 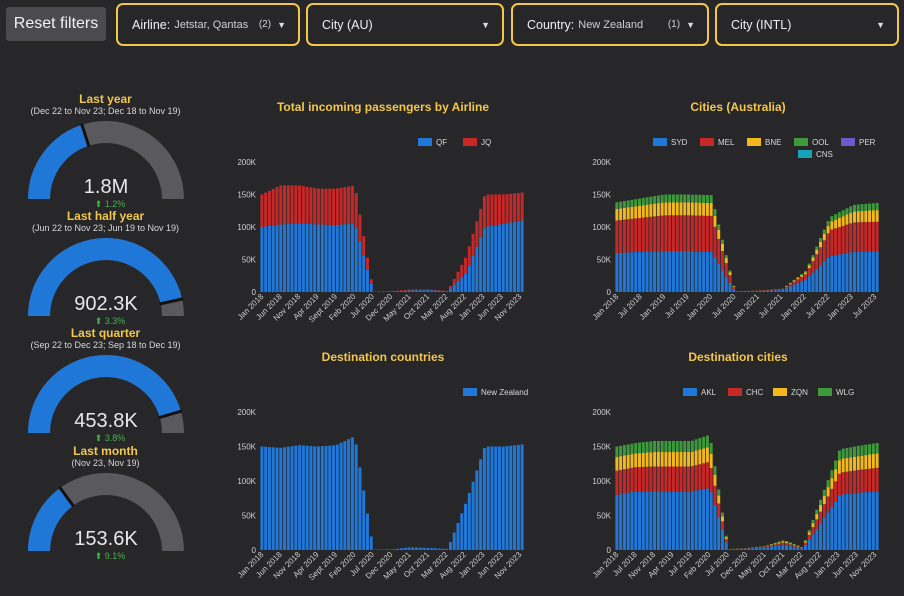 I want to click on legend-item: CHC, so click(x=746, y=392).